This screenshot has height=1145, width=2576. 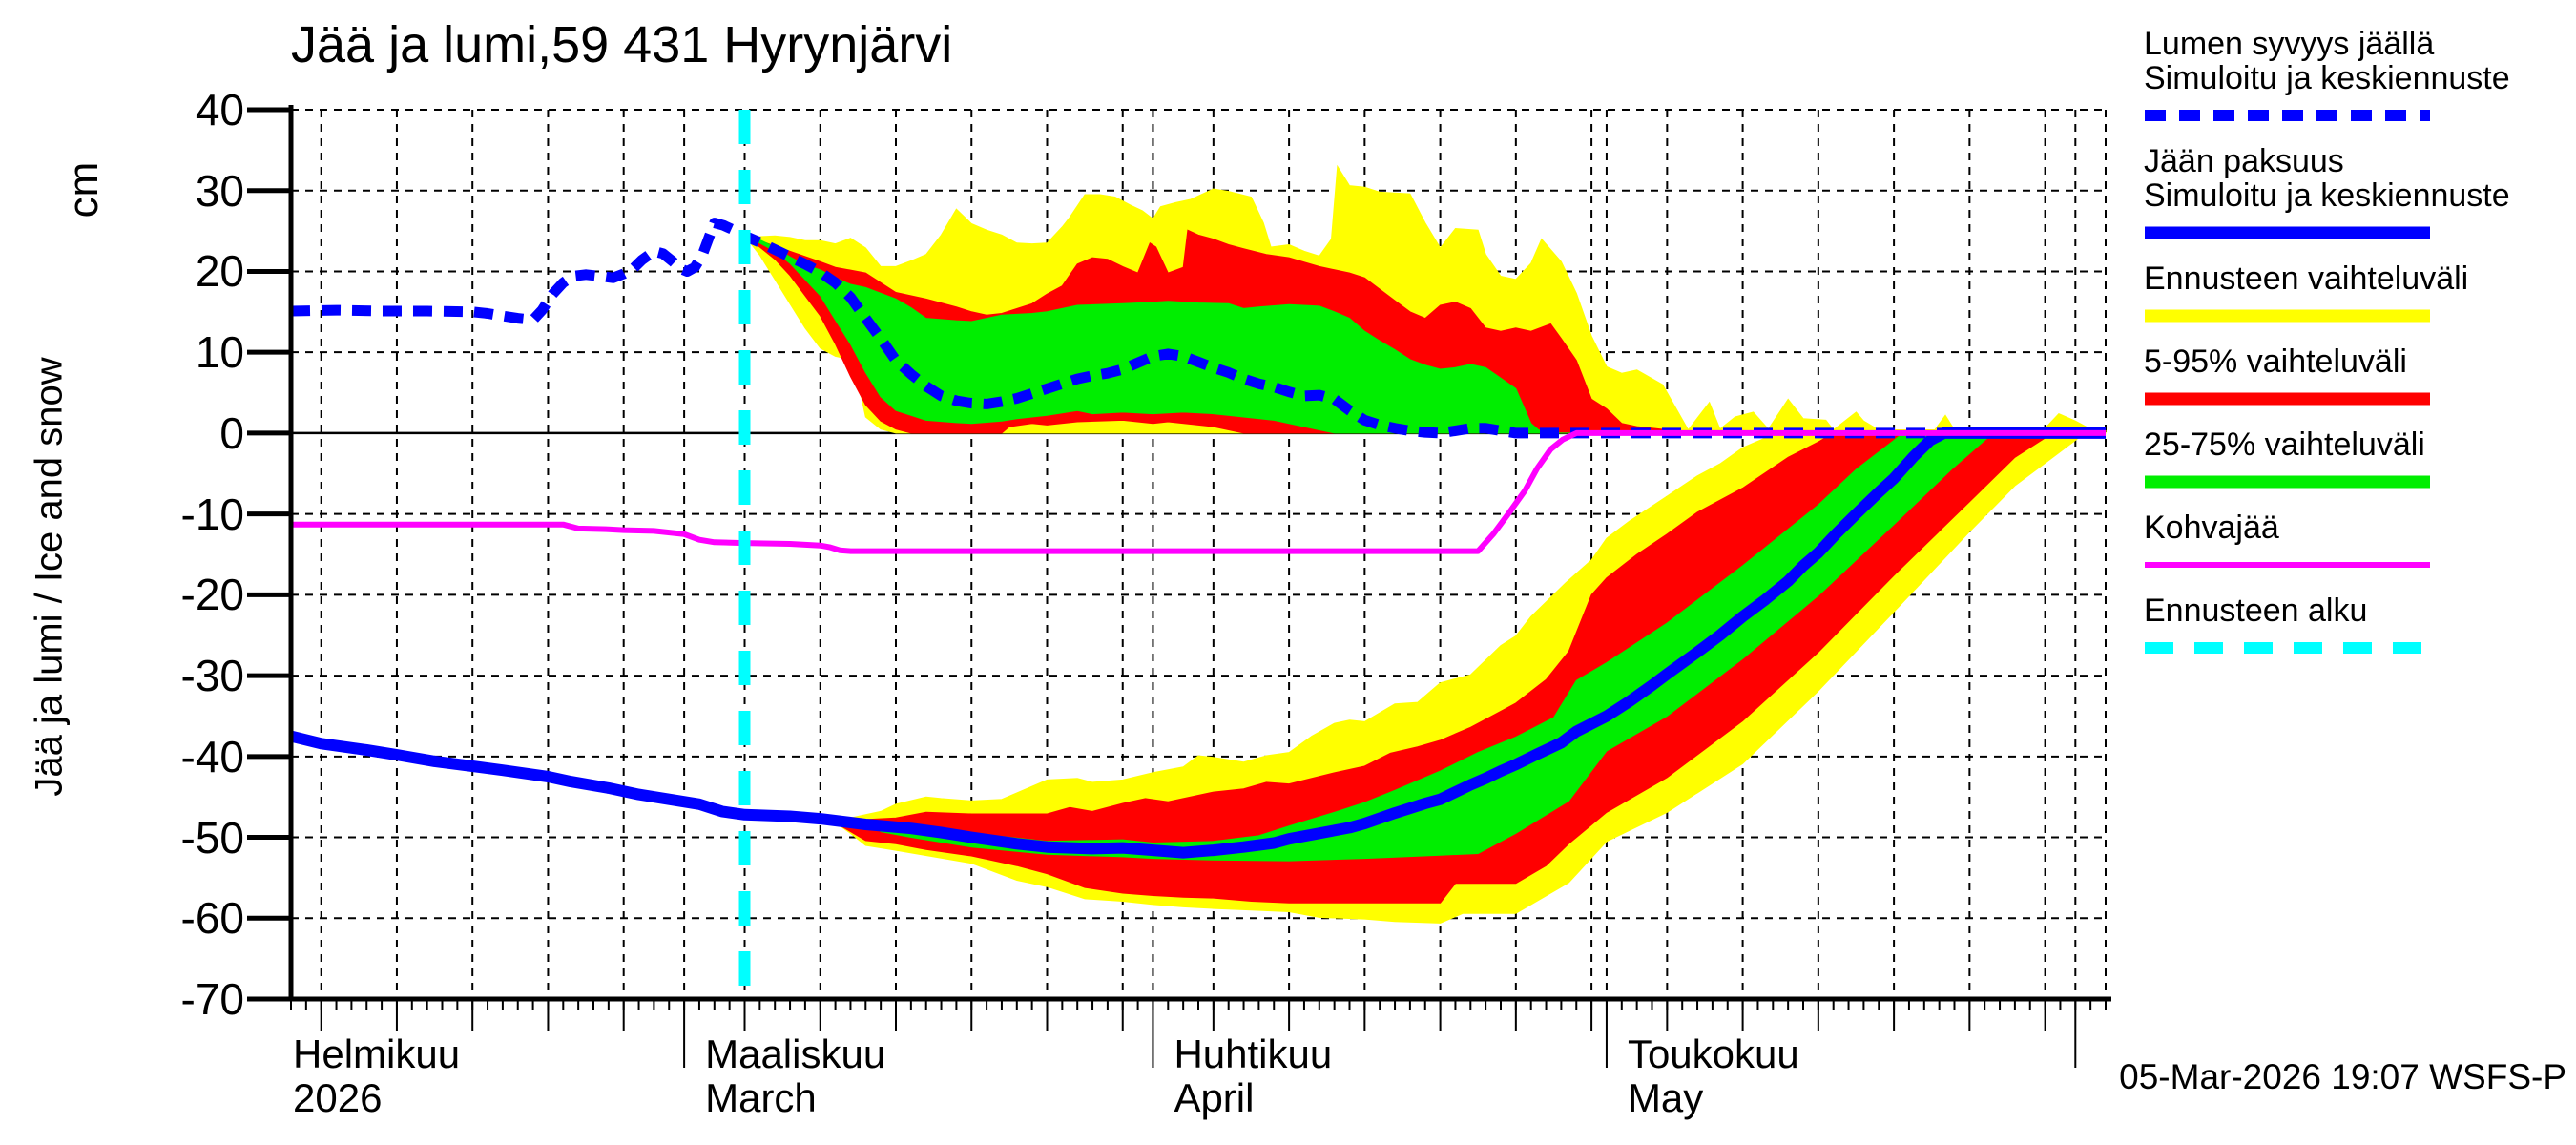 What do you see at coordinates (219, 191) in the screenshot?
I see `y-tick-label-30: 30` at bounding box center [219, 191].